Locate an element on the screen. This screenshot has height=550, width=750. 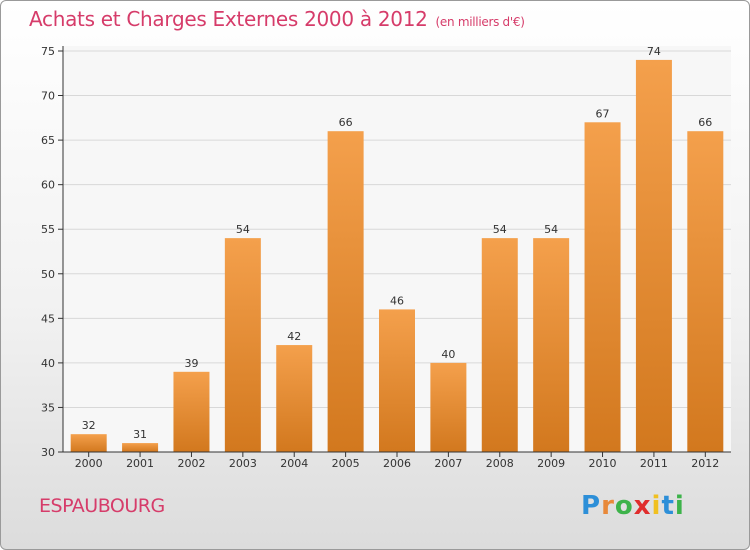
chart-title-text: Achats et Charges Externes 2000 à 2012 is located at coordinates (228, 19).